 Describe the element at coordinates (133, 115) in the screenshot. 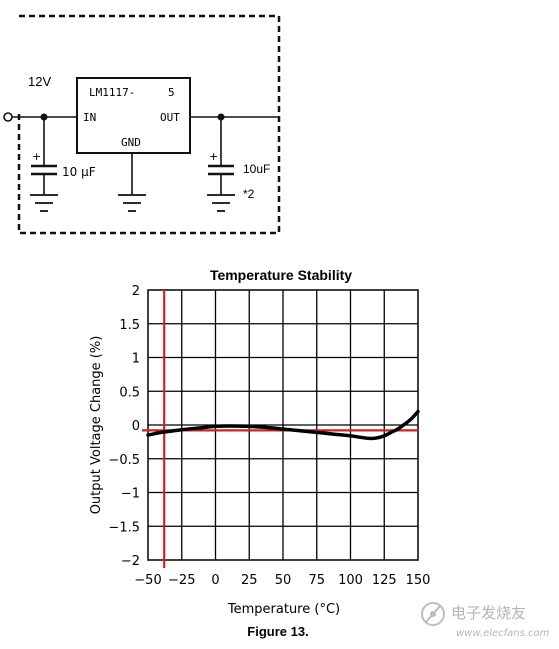

I see `regulator-box` at that location.